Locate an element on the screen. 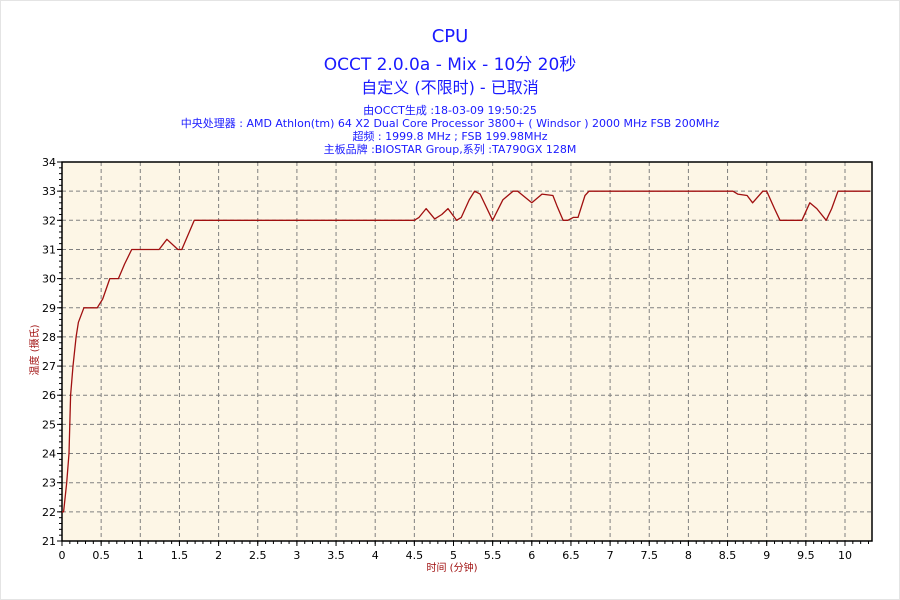  y-tick-label: 30 is located at coordinates (49, 279).